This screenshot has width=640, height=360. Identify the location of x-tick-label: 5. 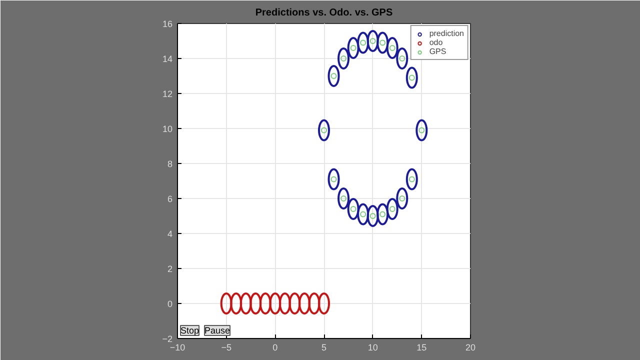
(324, 347).